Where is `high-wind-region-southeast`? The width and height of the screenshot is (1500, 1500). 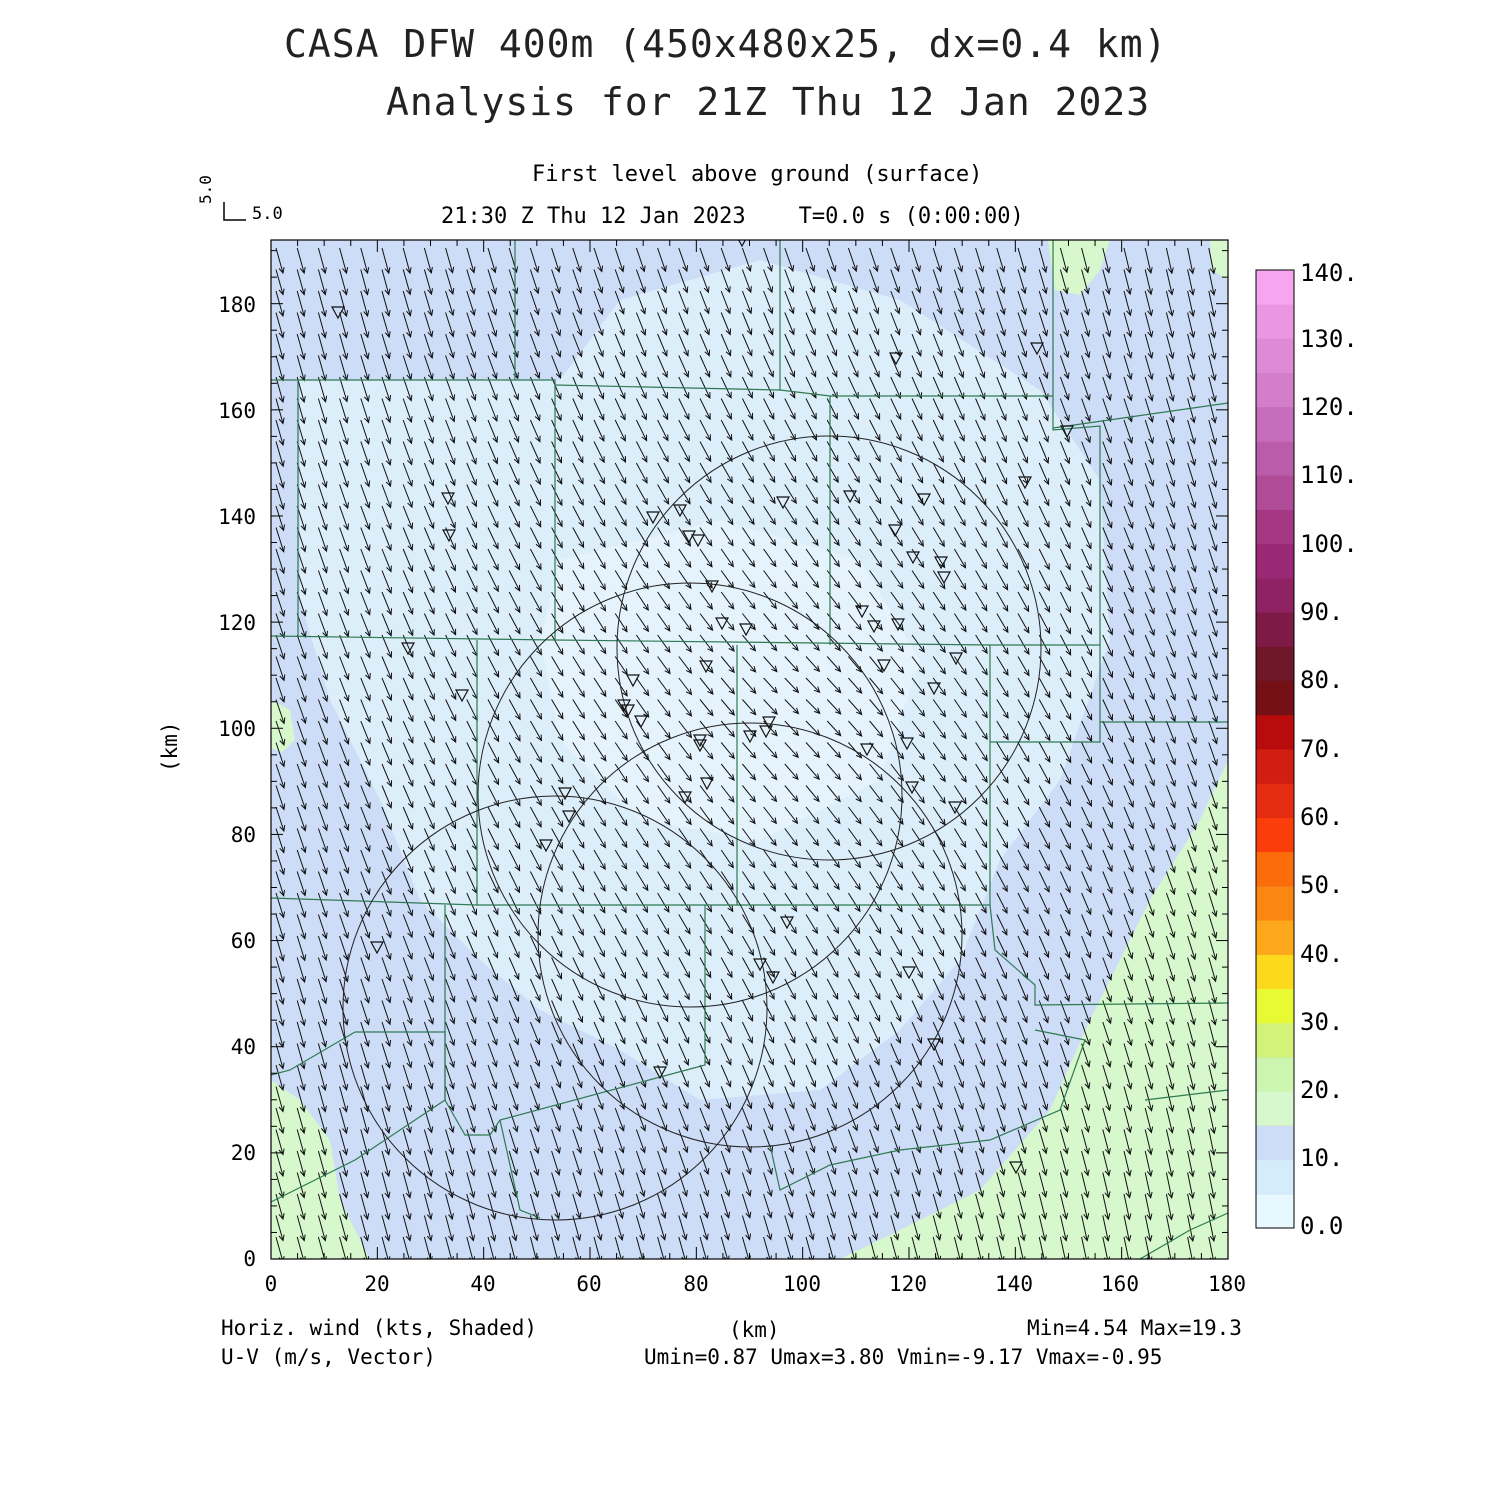 high-wind-region-southeast is located at coordinates (1034, 1009).